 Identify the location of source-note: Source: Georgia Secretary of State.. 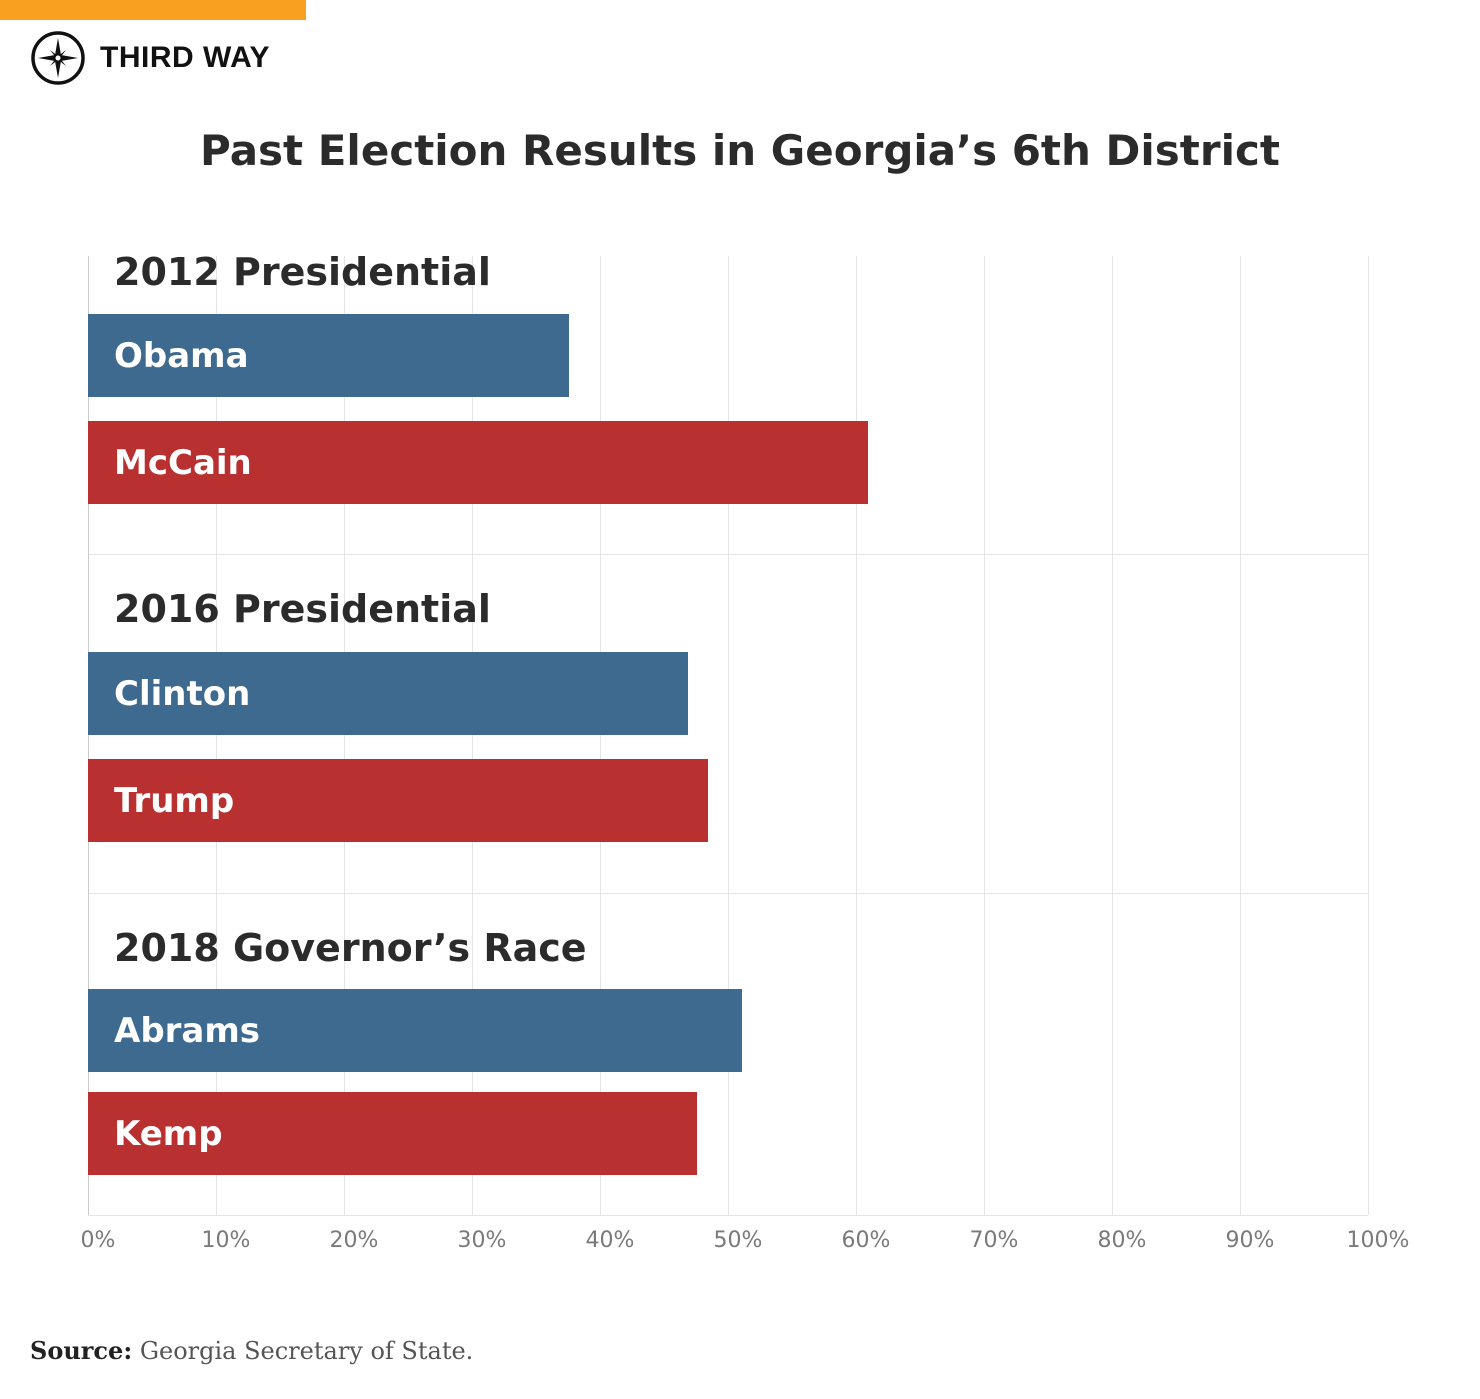
(251, 1350).